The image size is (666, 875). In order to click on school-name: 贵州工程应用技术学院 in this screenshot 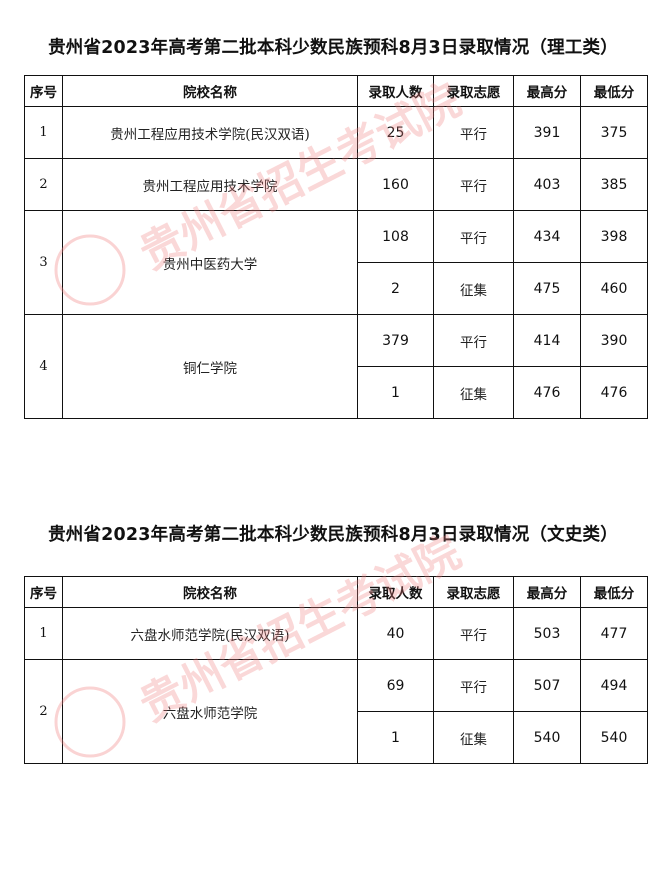, I will do `click(210, 184)`.